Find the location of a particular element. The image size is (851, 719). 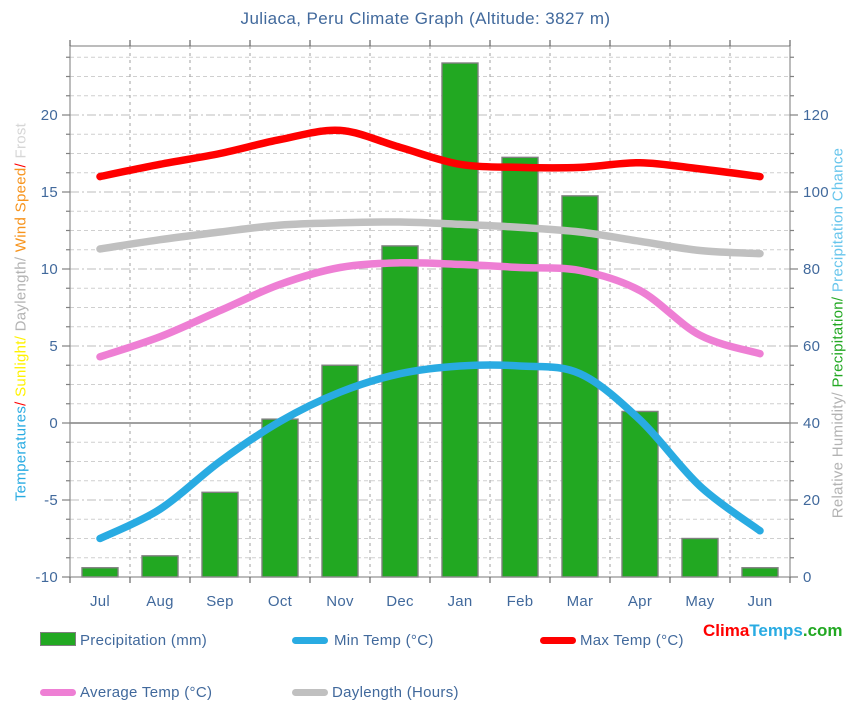

precipitation-bar-dec is located at coordinates (400, 411).